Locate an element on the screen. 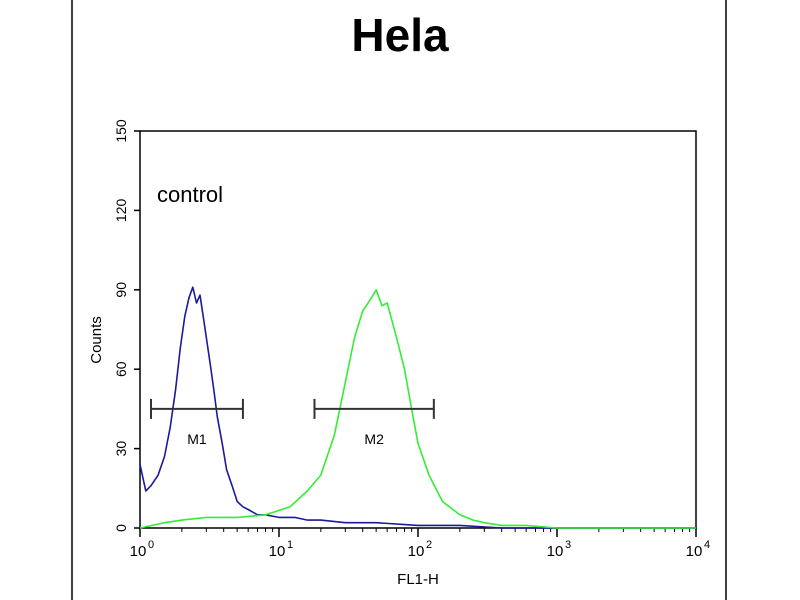 Image resolution: width=800 pixels, height=600 pixels. x-axis-label: FL1-H is located at coordinates (418, 579).